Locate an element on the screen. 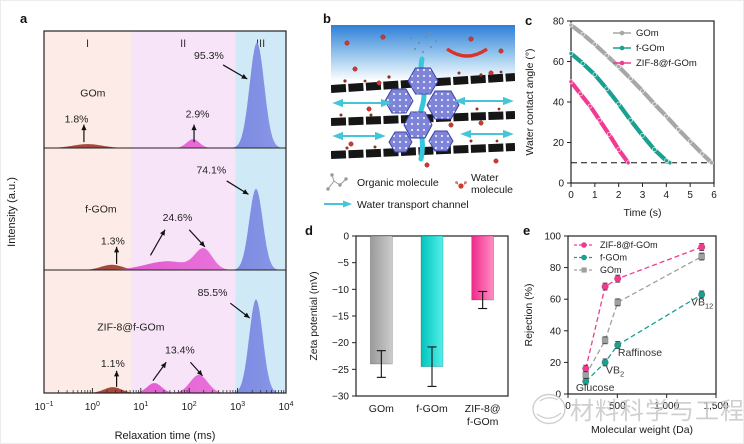 This screenshot has width=744, height=444. water-molecule-label: Water molecule is located at coordinates (492, 184).